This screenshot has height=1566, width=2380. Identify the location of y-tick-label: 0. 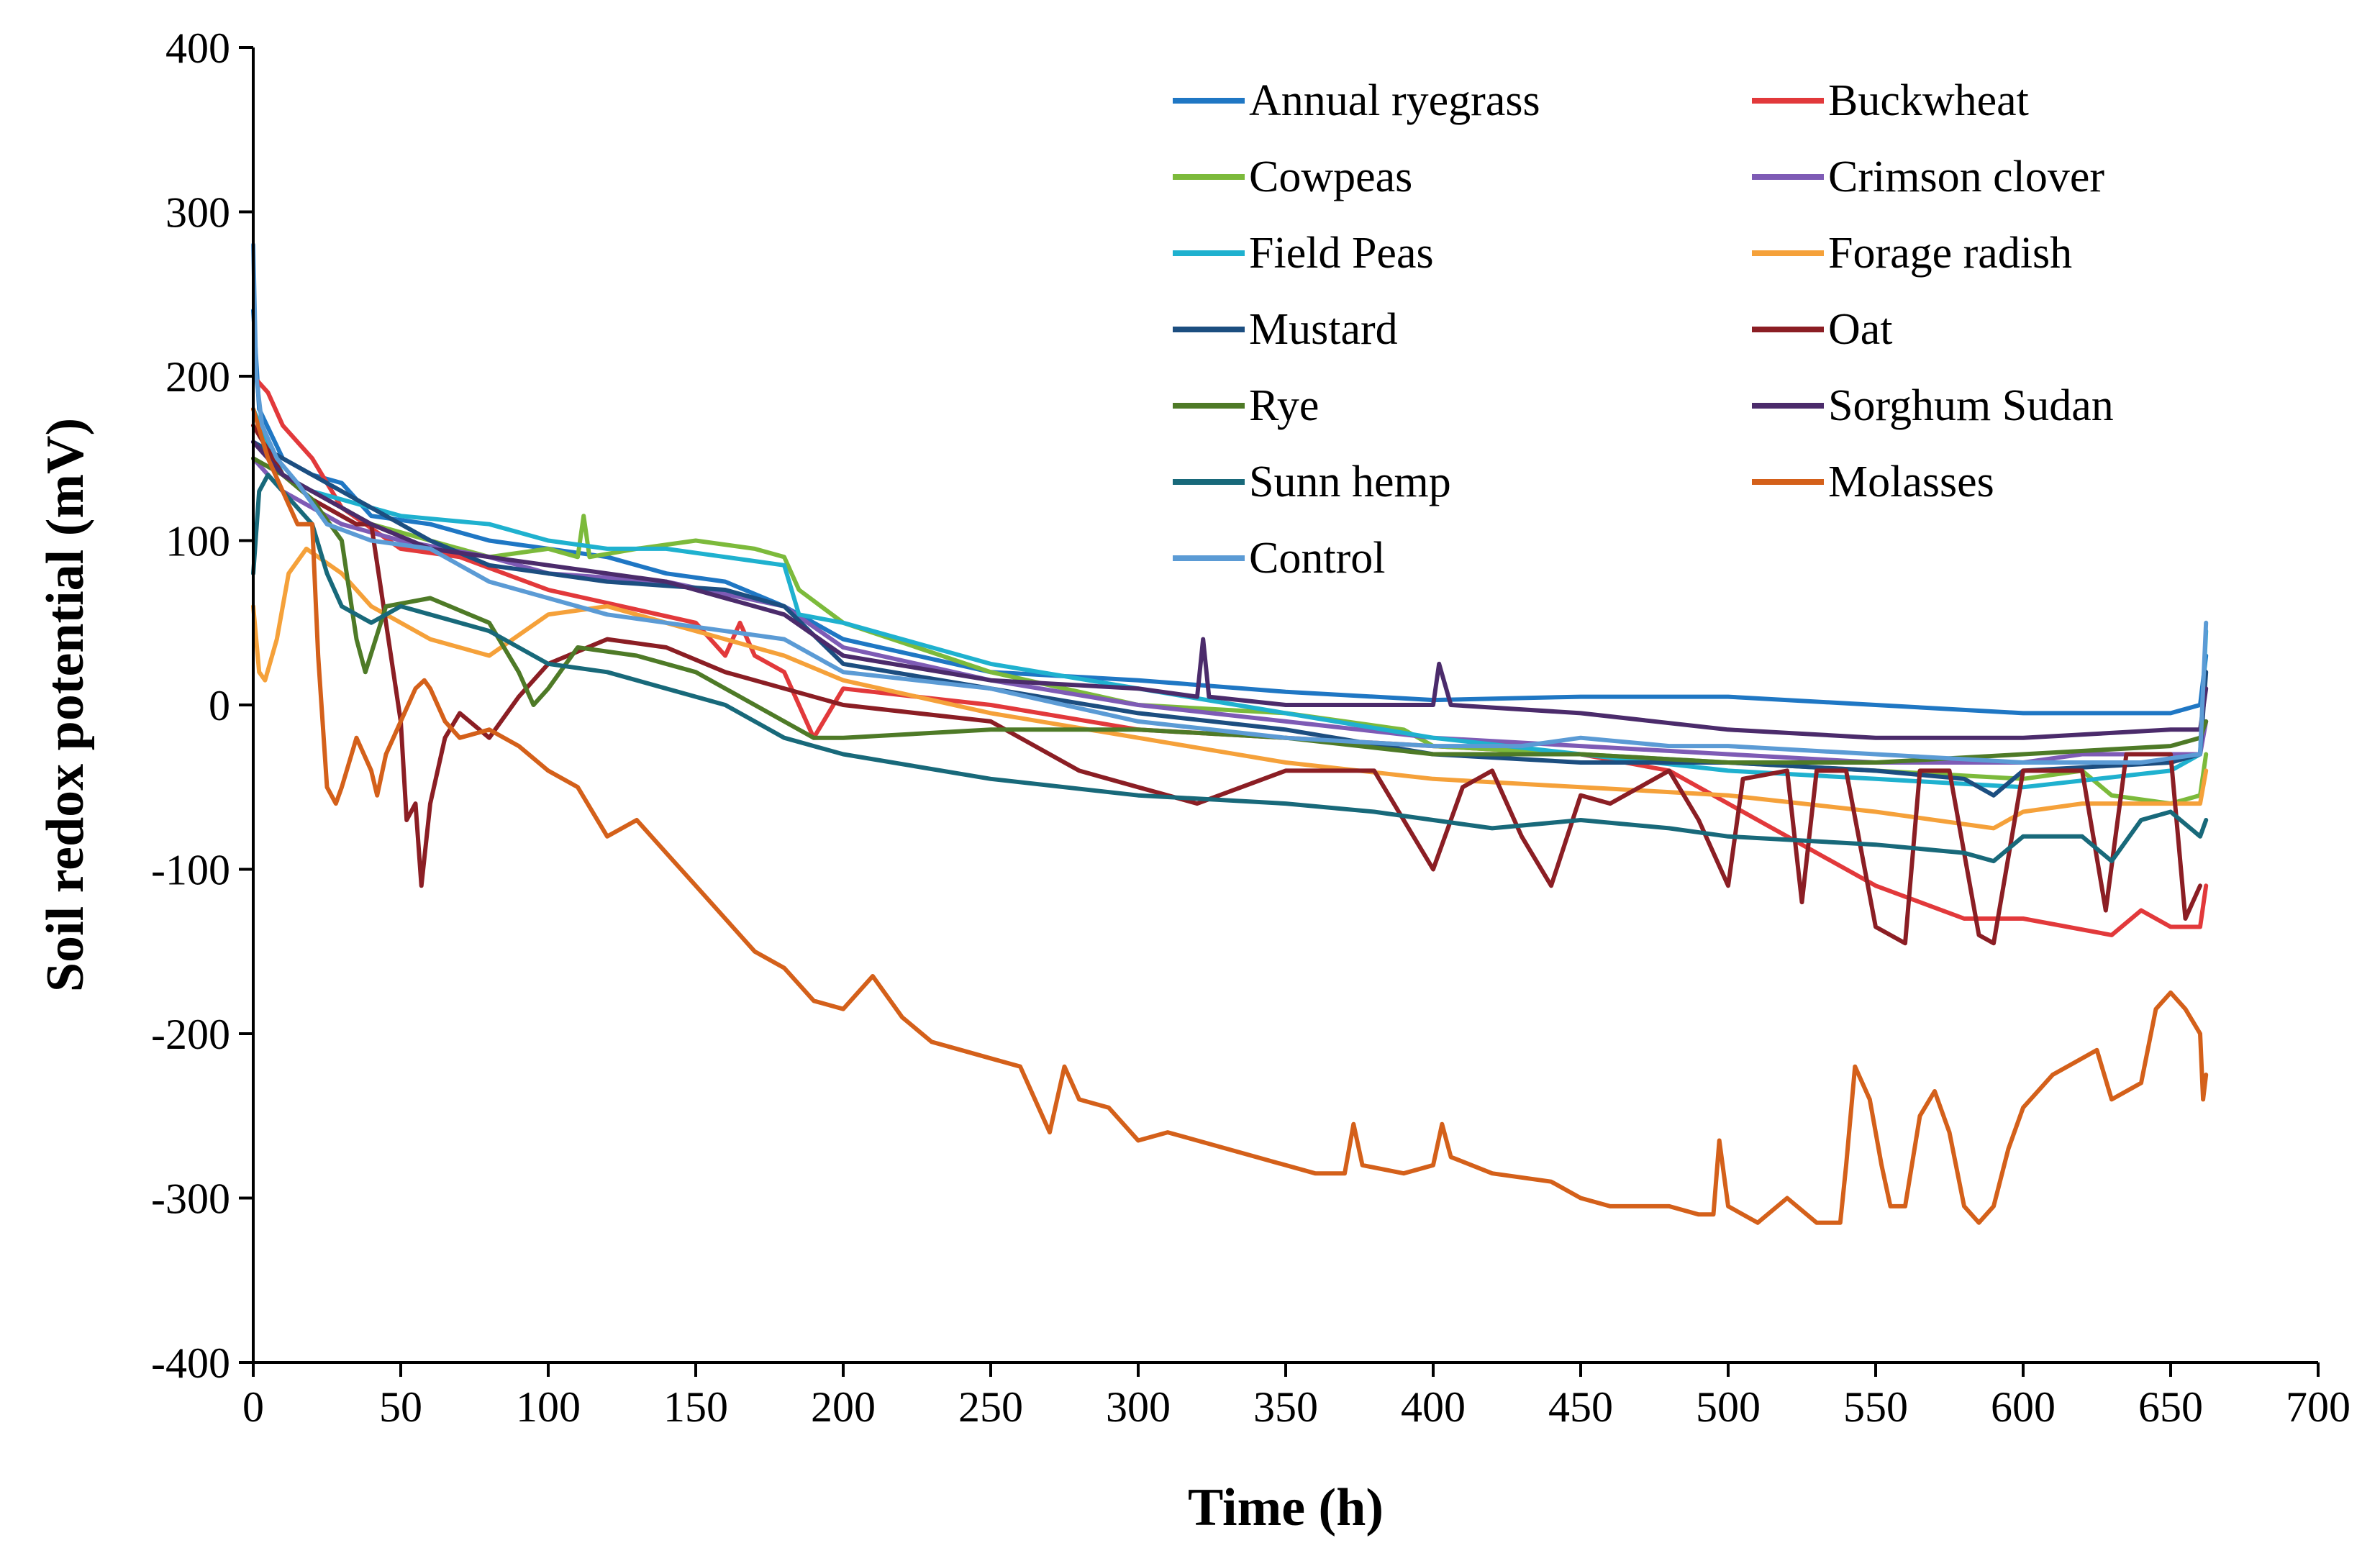
(219, 706).